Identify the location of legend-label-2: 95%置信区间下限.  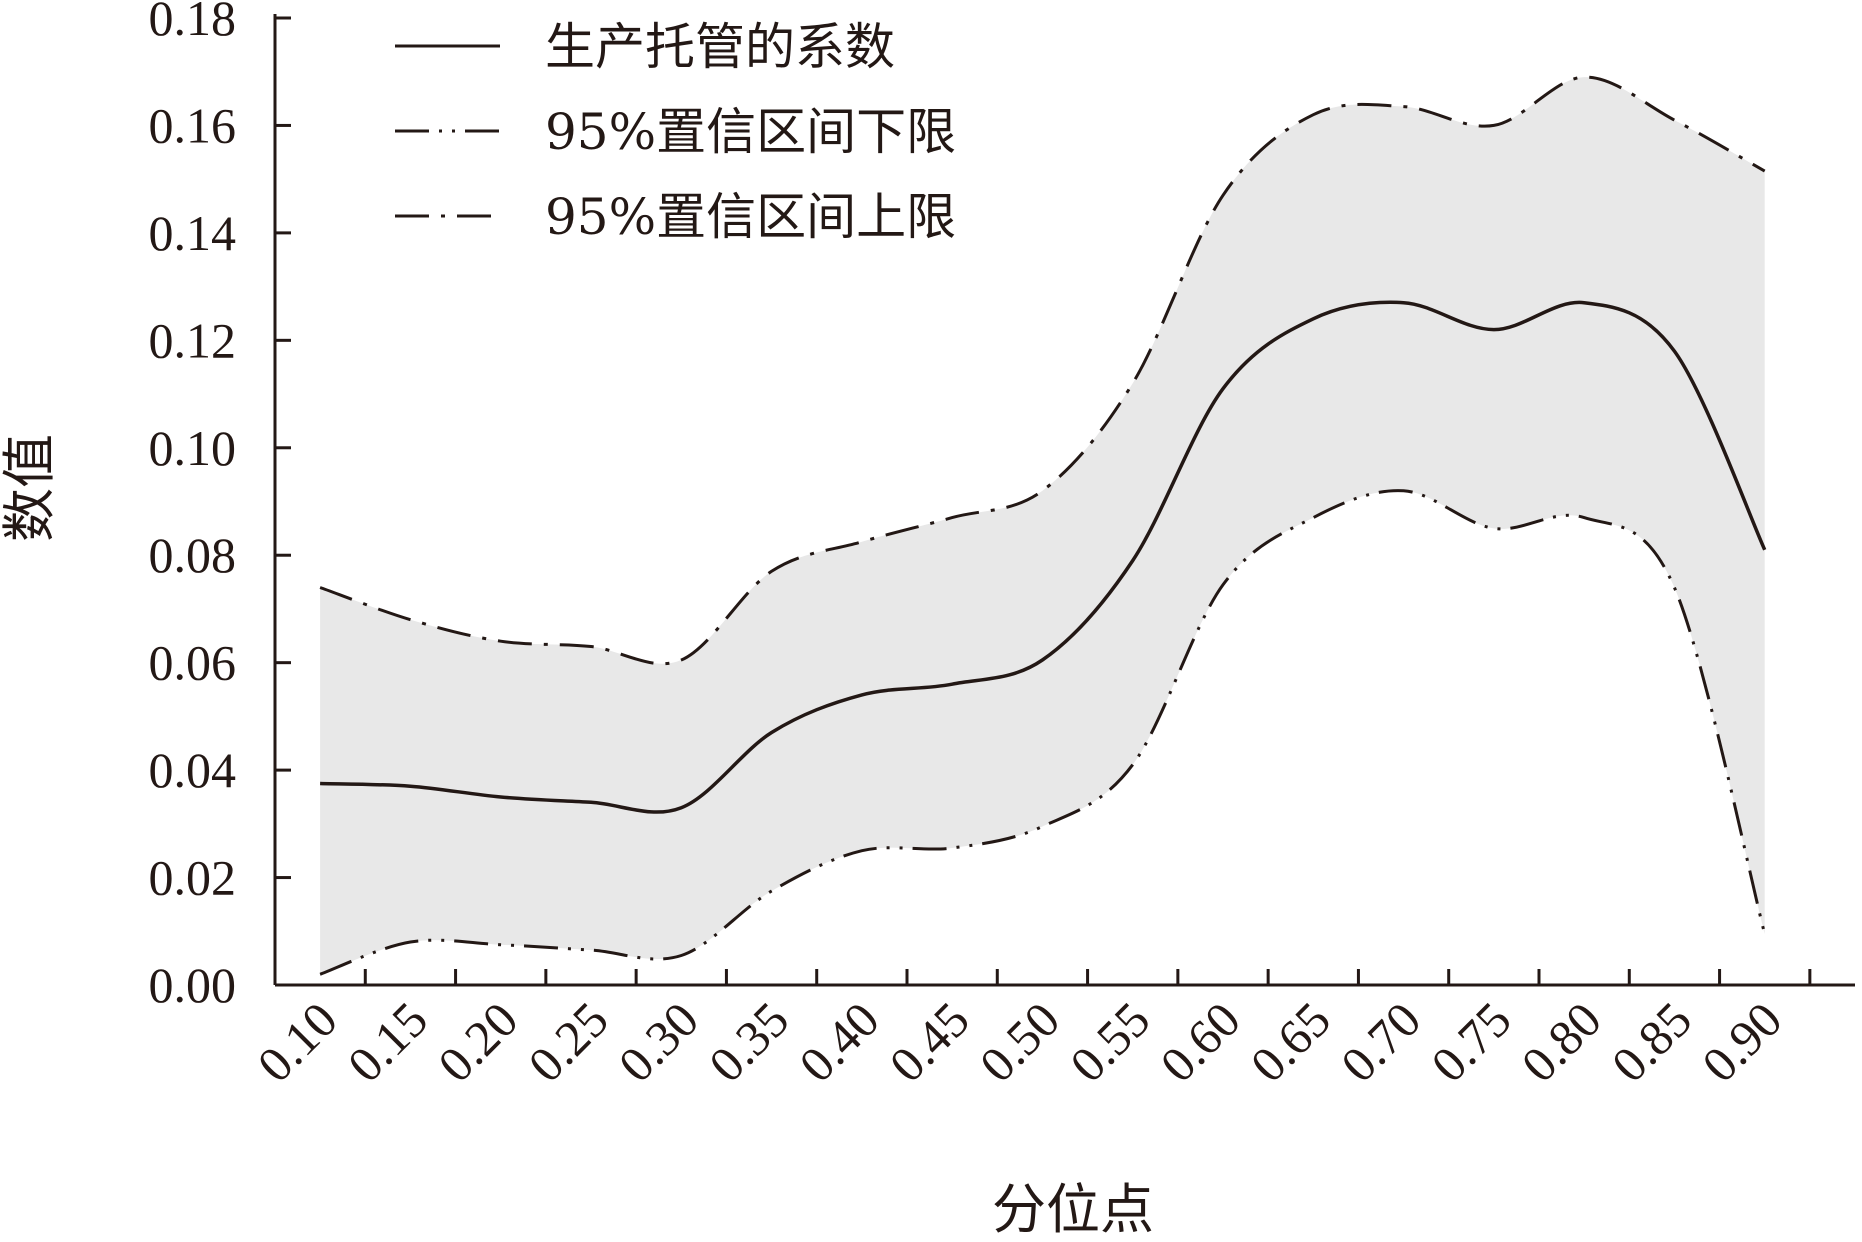
(750, 132).